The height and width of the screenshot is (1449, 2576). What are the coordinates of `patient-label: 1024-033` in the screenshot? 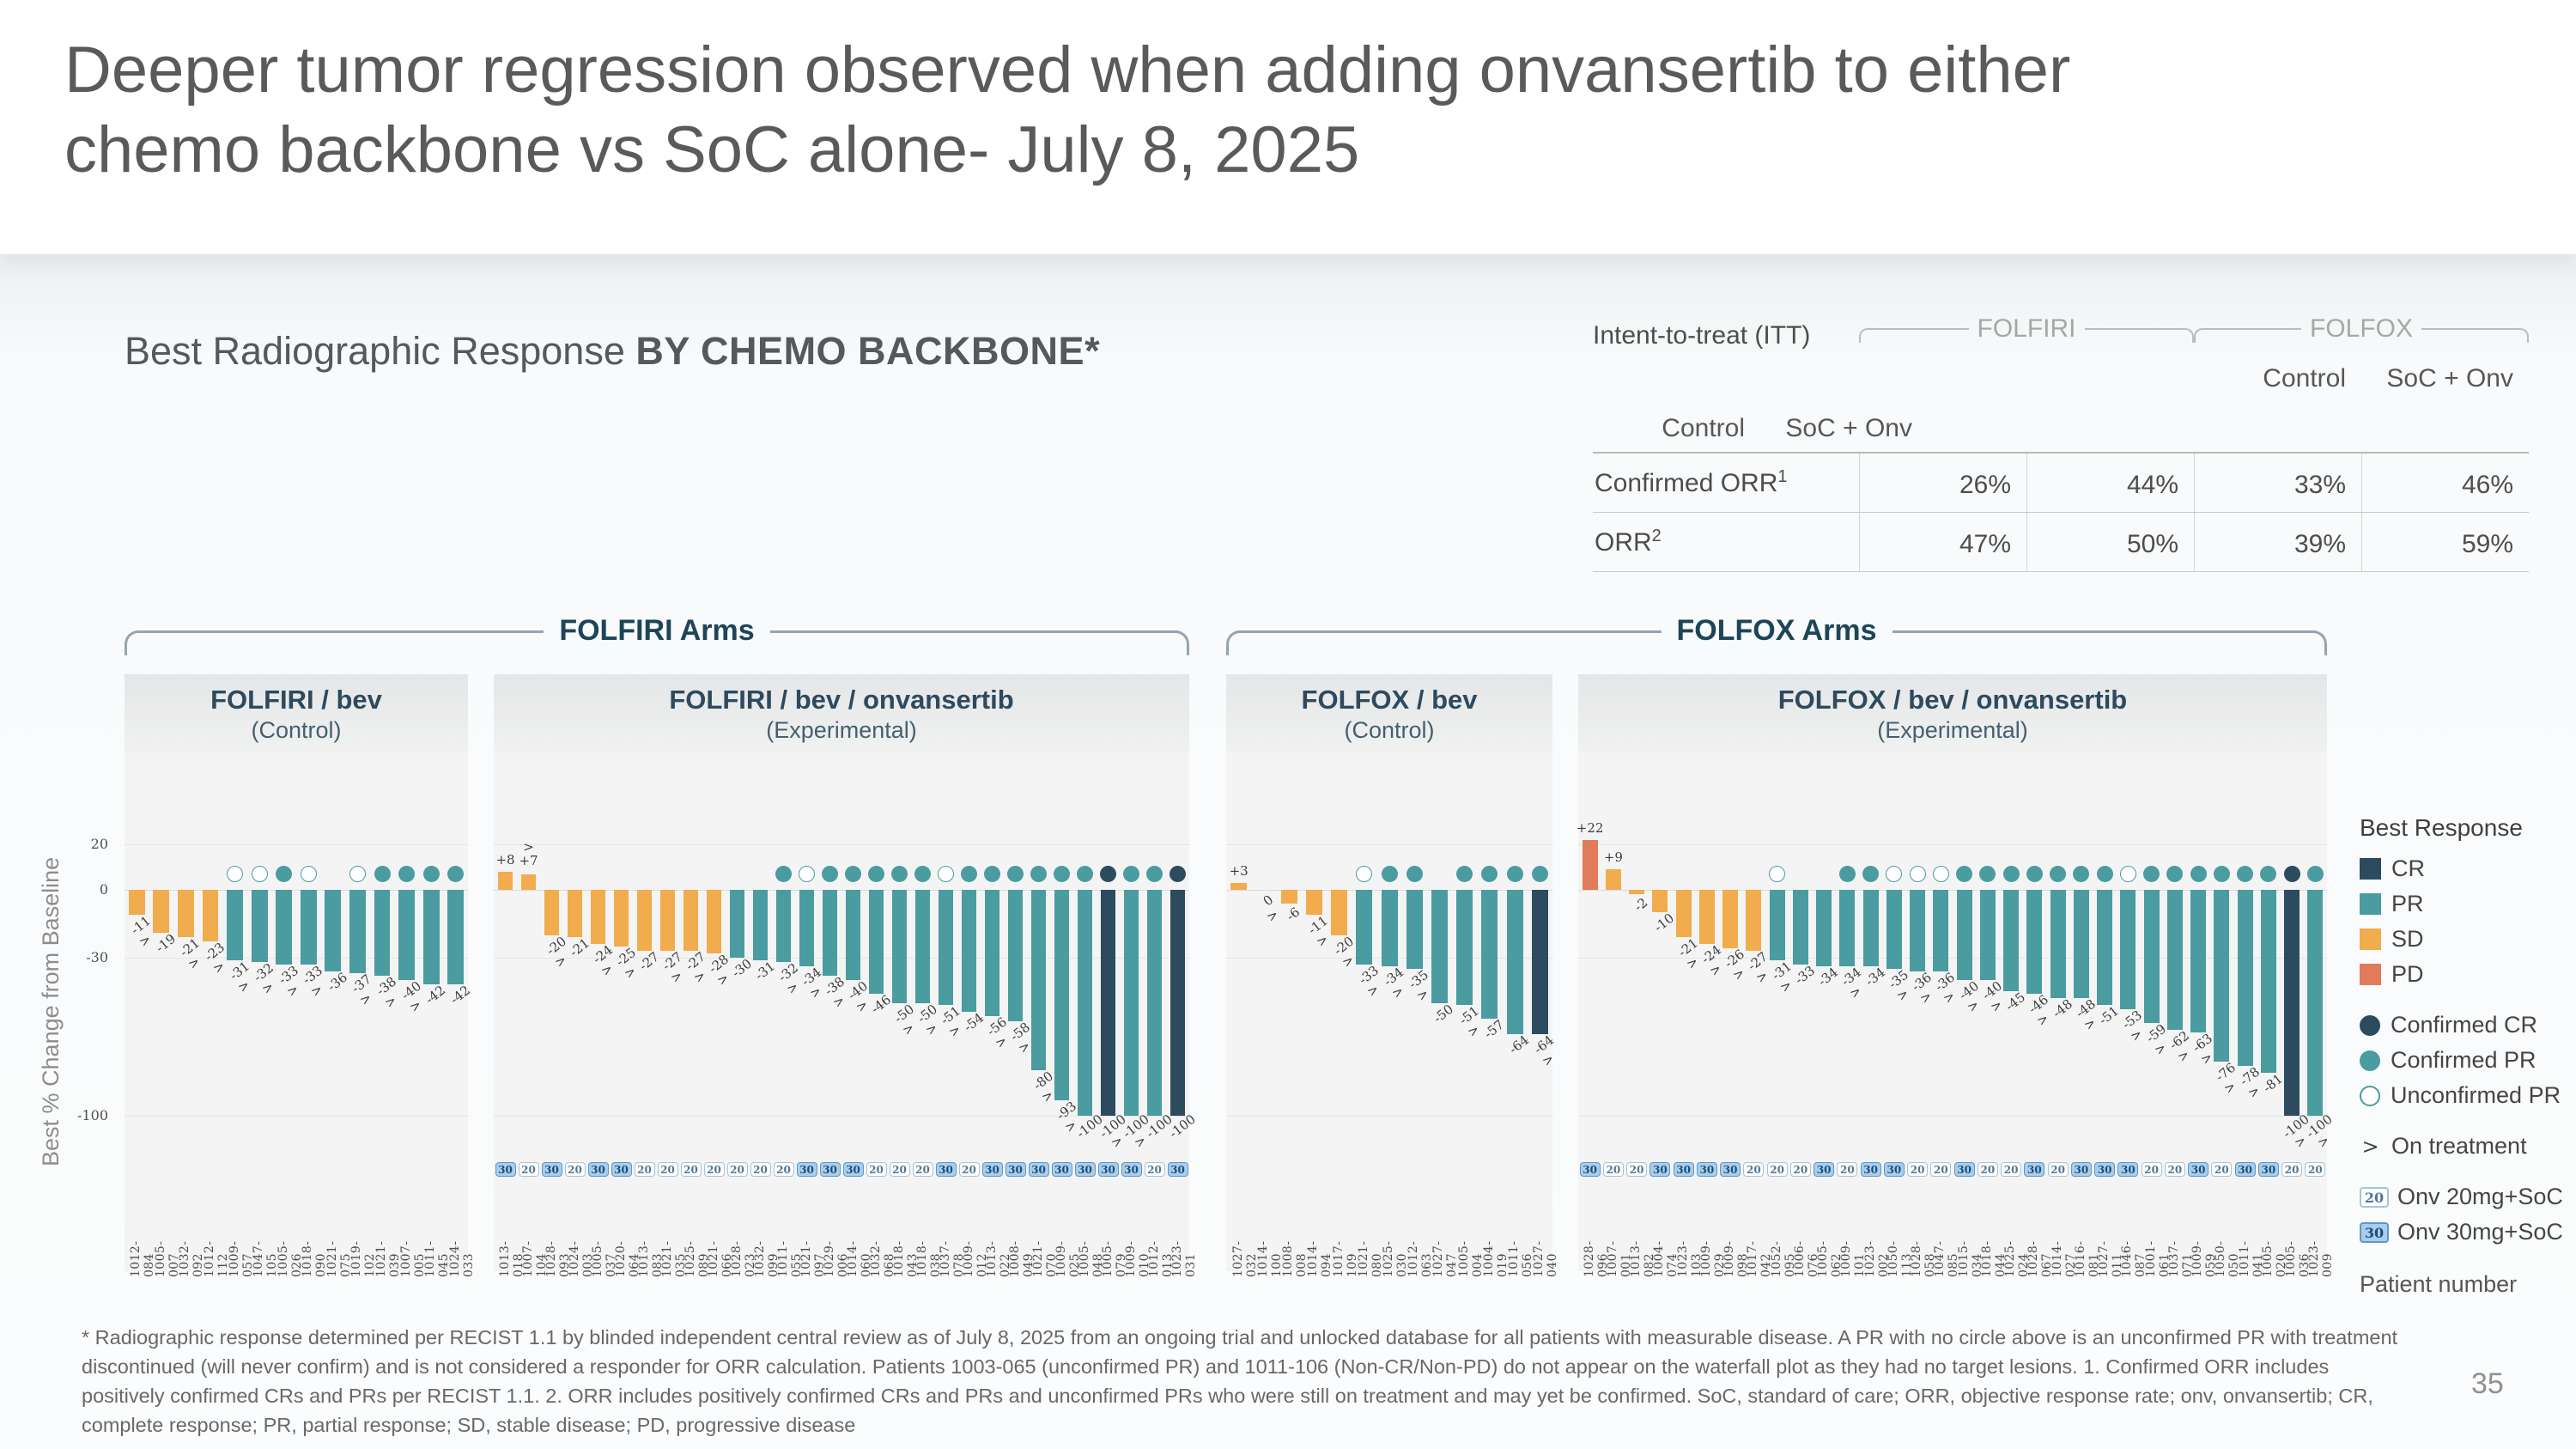 It's located at (461, 1258).